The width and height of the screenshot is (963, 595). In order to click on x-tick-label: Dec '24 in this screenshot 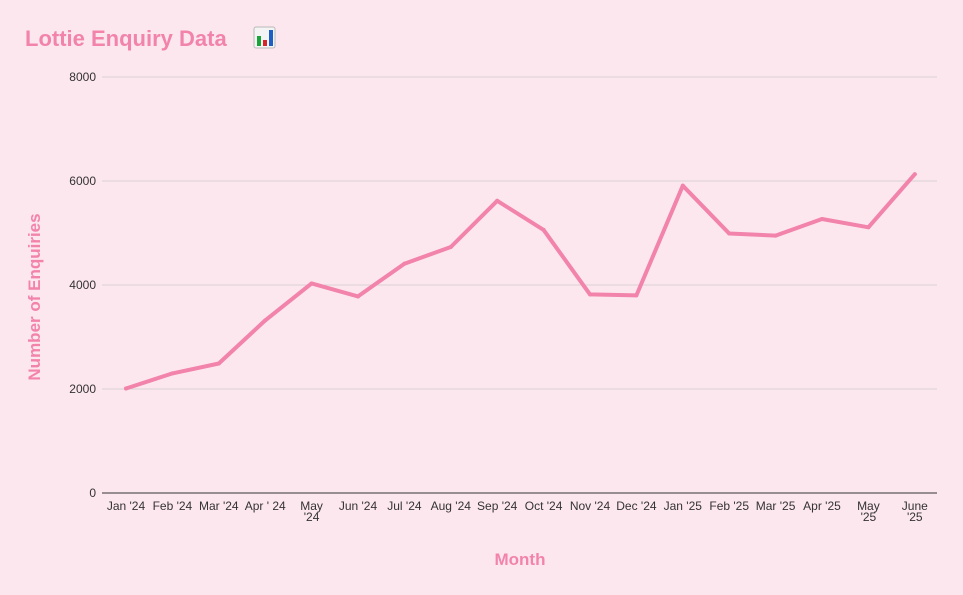, I will do `click(636, 506)`.